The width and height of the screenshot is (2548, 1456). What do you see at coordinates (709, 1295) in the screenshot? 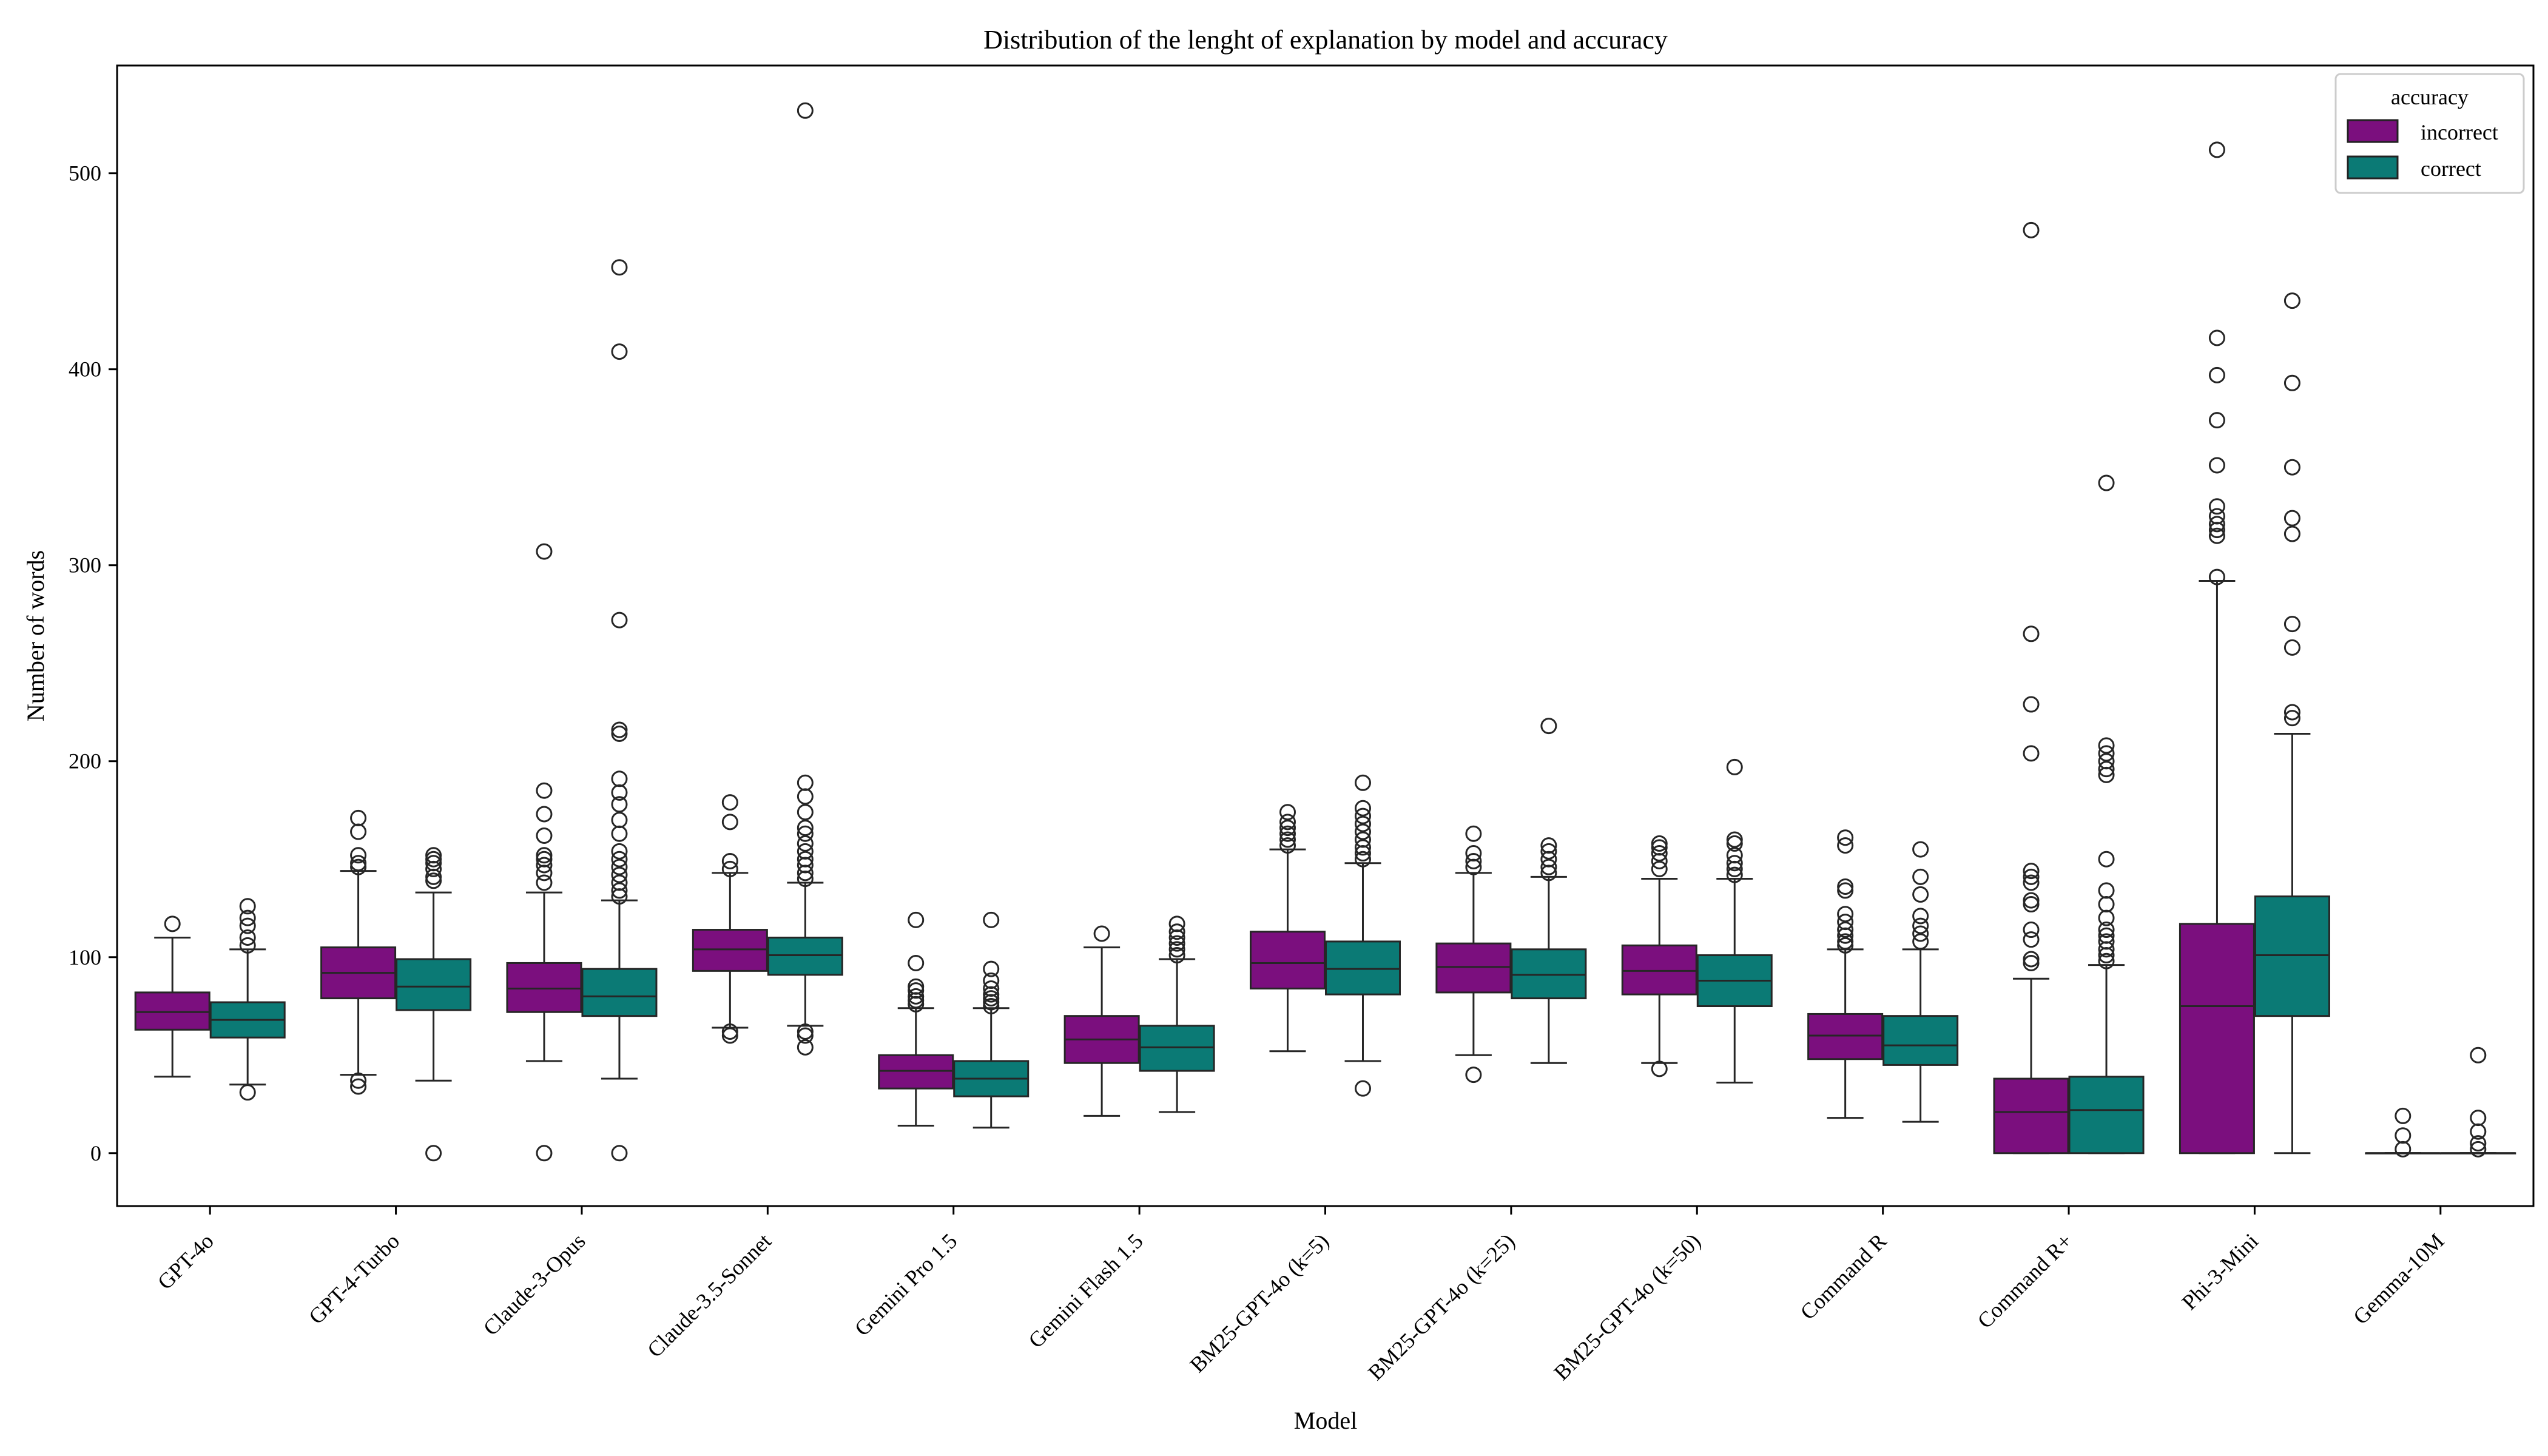
I see `x-tick-label: Claude-3.5-Sonnet` at bounding box center [709, 1295].